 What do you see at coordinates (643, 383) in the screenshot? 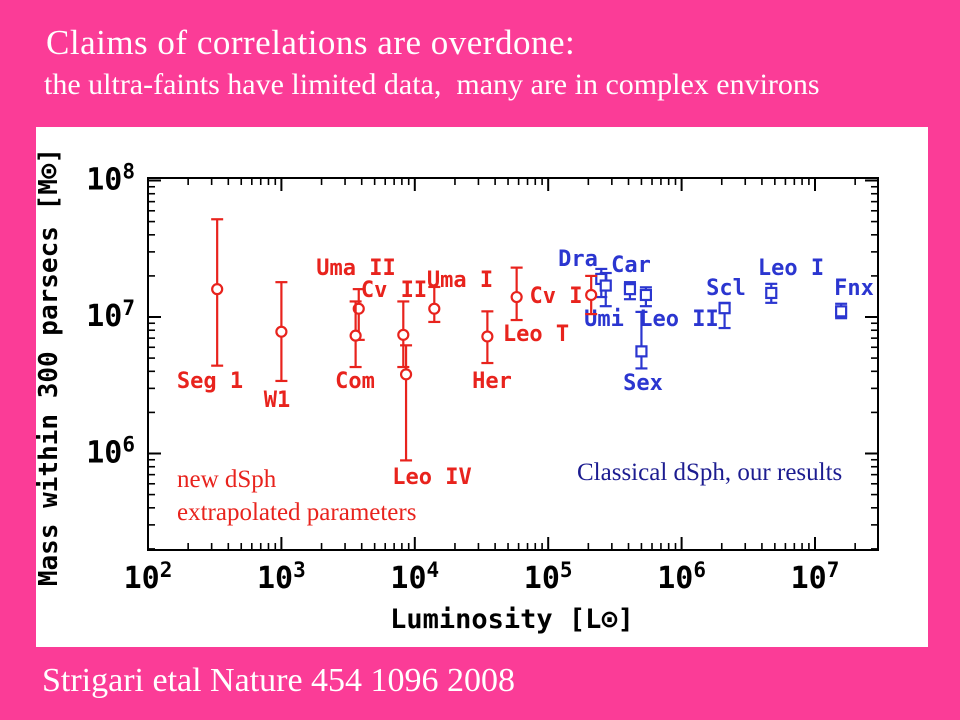
I see `point-label-sex: Sex` at bounding box center [643, 383].